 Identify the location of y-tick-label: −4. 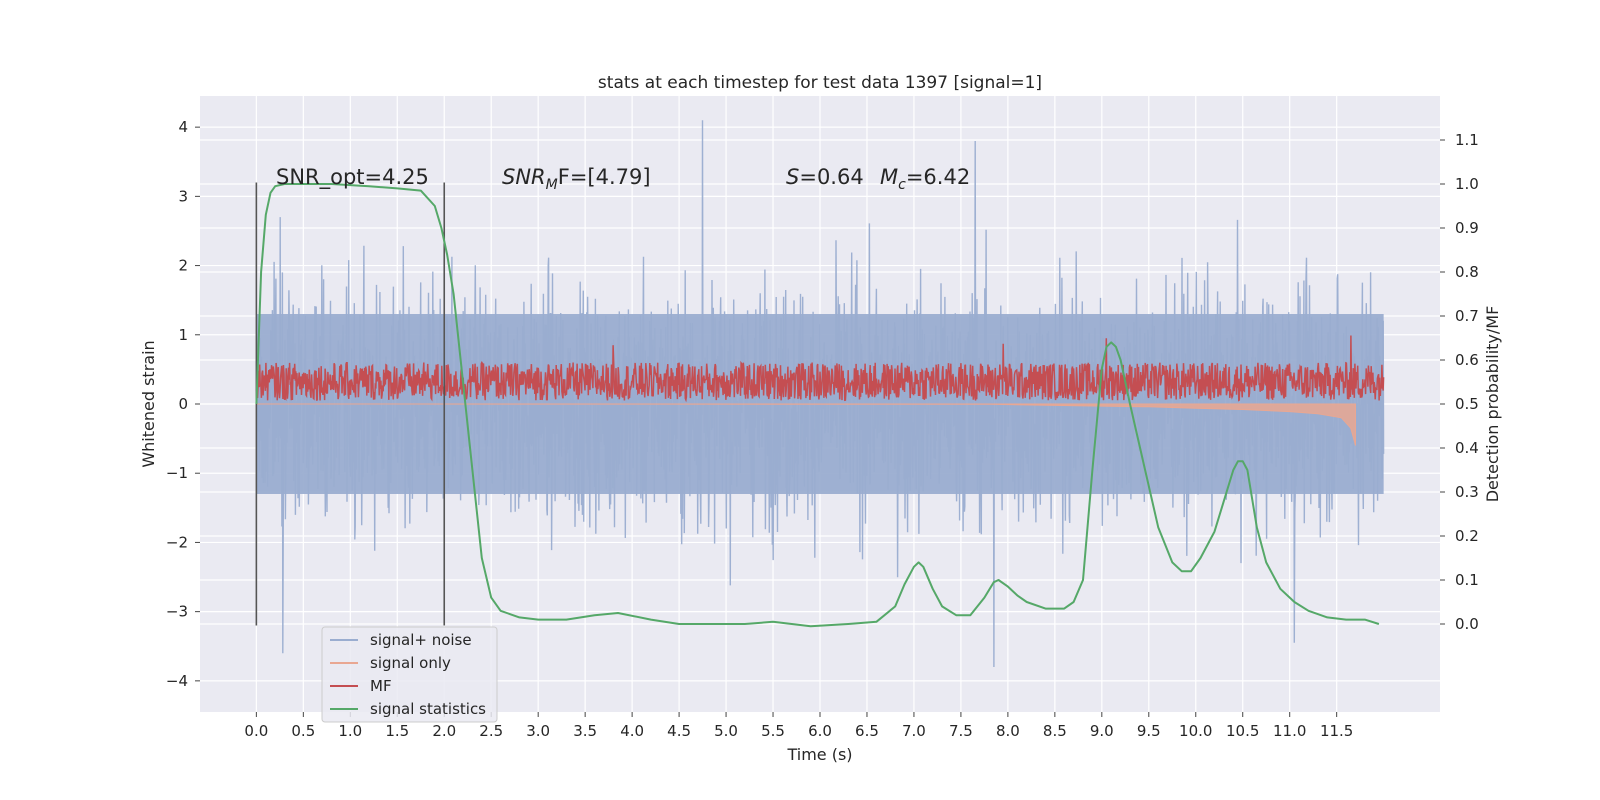
(177, 681).